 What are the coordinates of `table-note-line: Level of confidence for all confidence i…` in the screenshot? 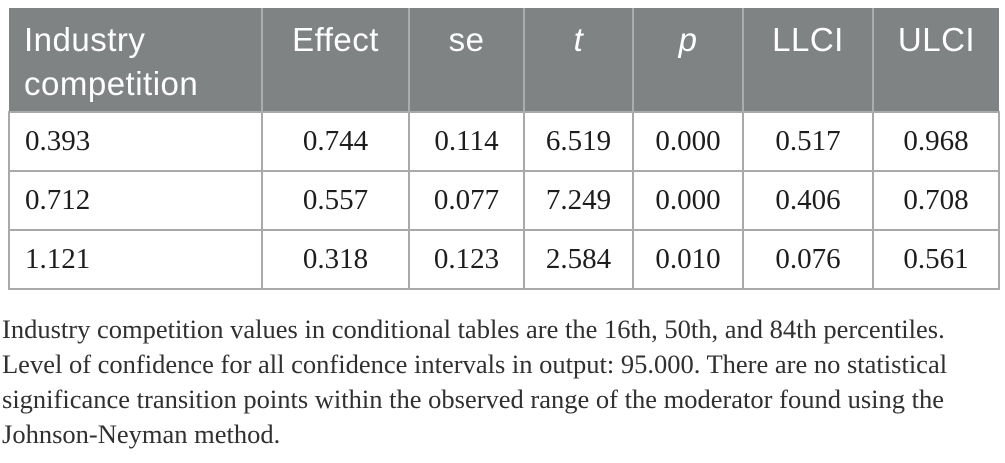 It's located at (475, 364).